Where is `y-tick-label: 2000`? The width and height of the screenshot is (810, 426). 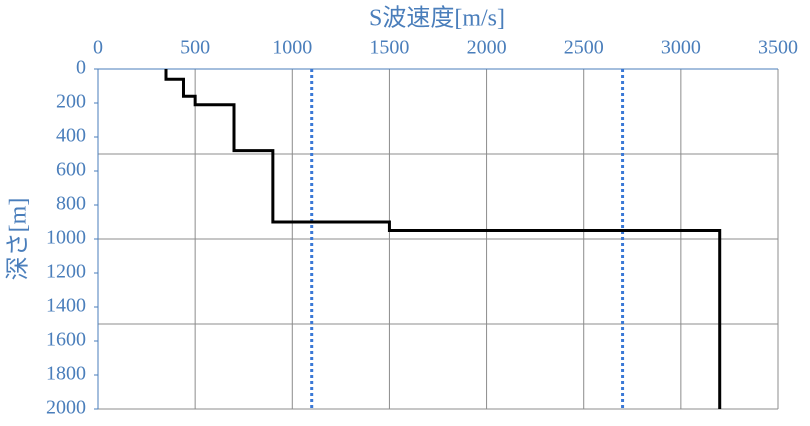 y-tick-label: 2000 is located at coordinates (66, 408).